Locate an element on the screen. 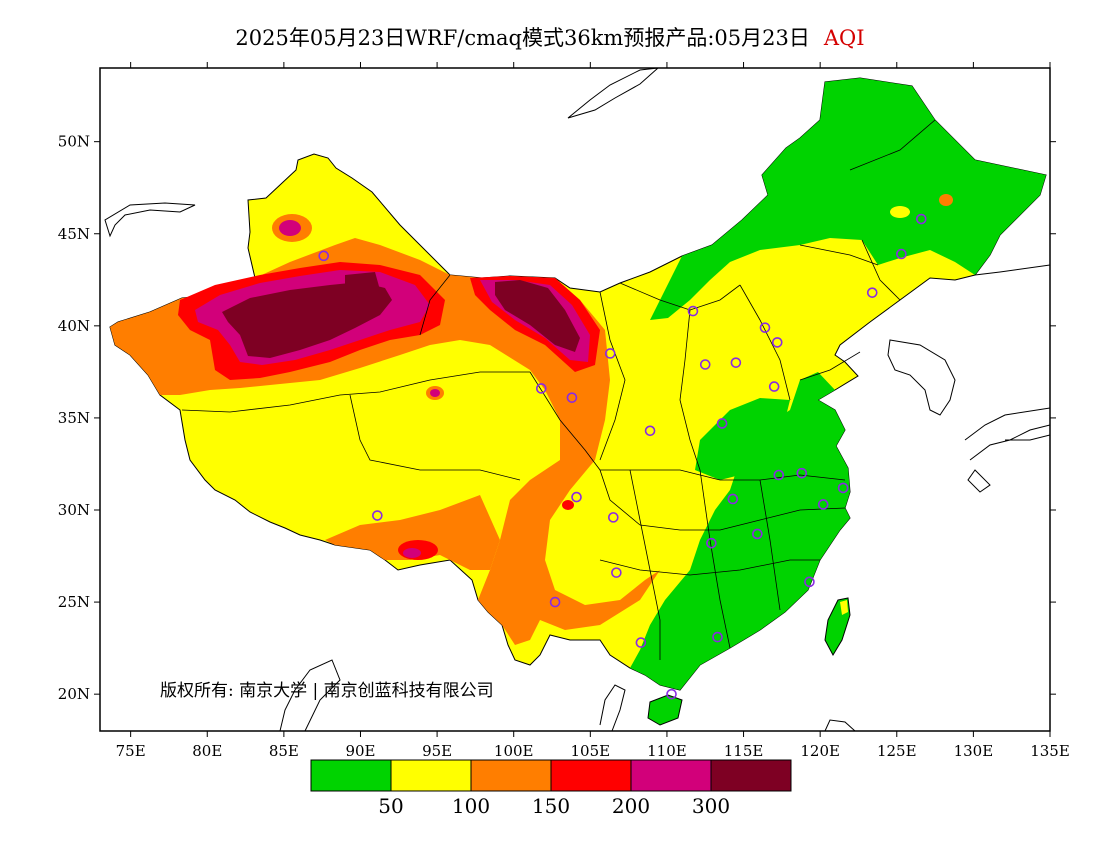  hotspot-qinghai-core is located at coordinates (435, 393).